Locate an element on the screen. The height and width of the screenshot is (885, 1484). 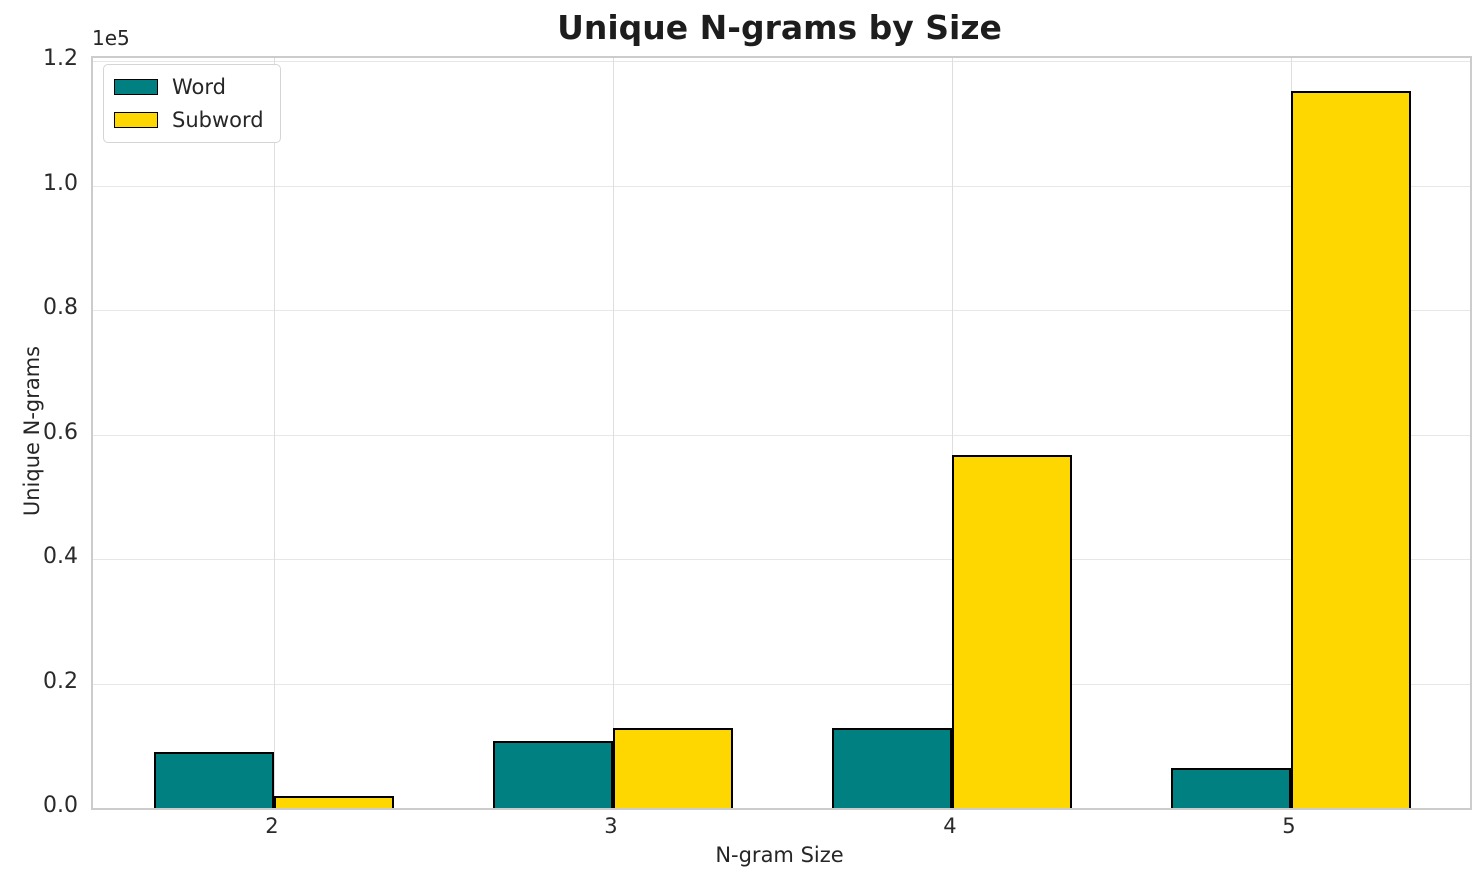
x-tick-label: 2 is located at coordinates (272, 826).